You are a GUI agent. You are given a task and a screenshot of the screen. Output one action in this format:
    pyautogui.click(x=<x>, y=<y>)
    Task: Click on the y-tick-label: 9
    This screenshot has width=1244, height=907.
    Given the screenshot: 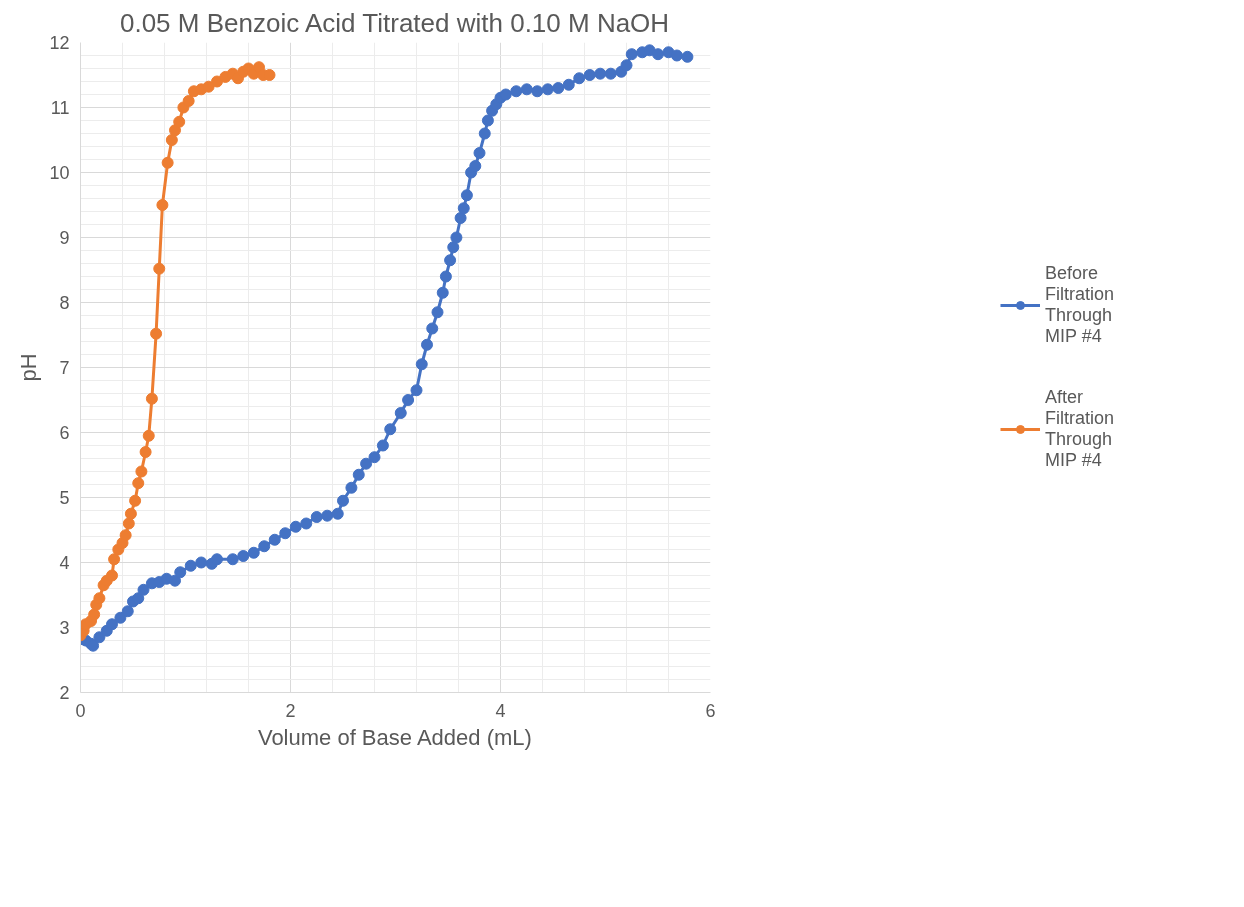 What is the action you would take?
    pyautogui.click(x=64, y=238)
    